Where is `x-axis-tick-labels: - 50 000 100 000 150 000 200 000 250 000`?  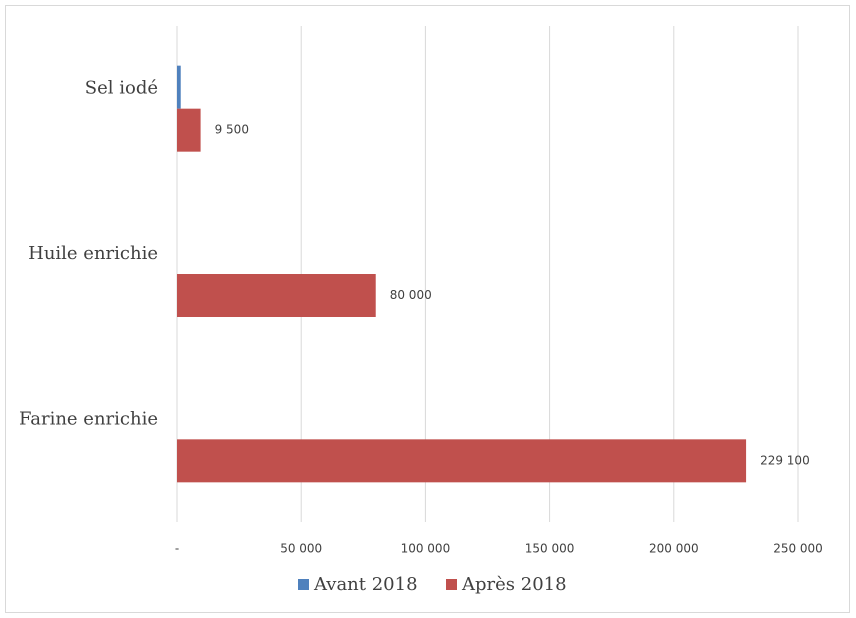 x-axis-tick-labels: - 50 000 100 000 150 000 200 000 250 000 is located at coordinates (499, 549).